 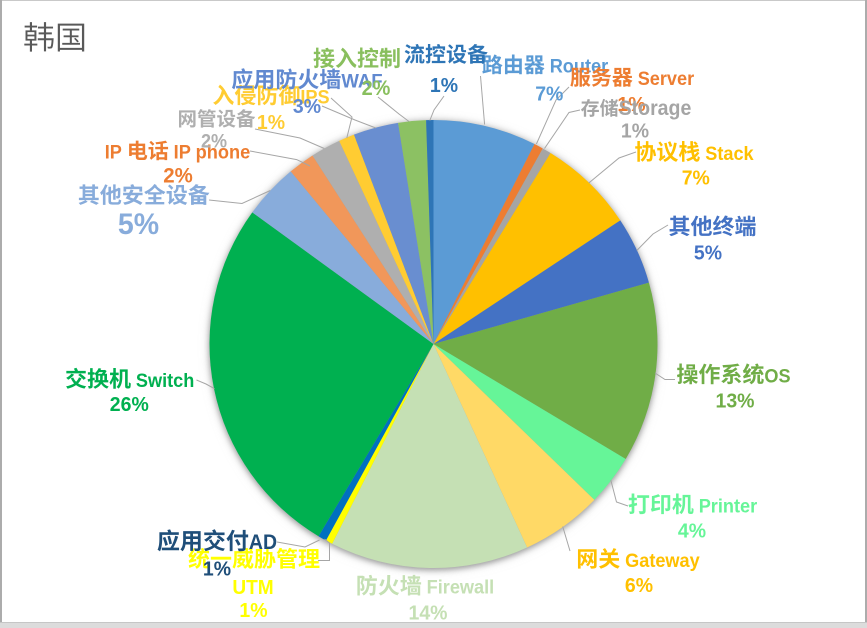 I want to click on svg-text: 14%, so click(x=428, y=612).